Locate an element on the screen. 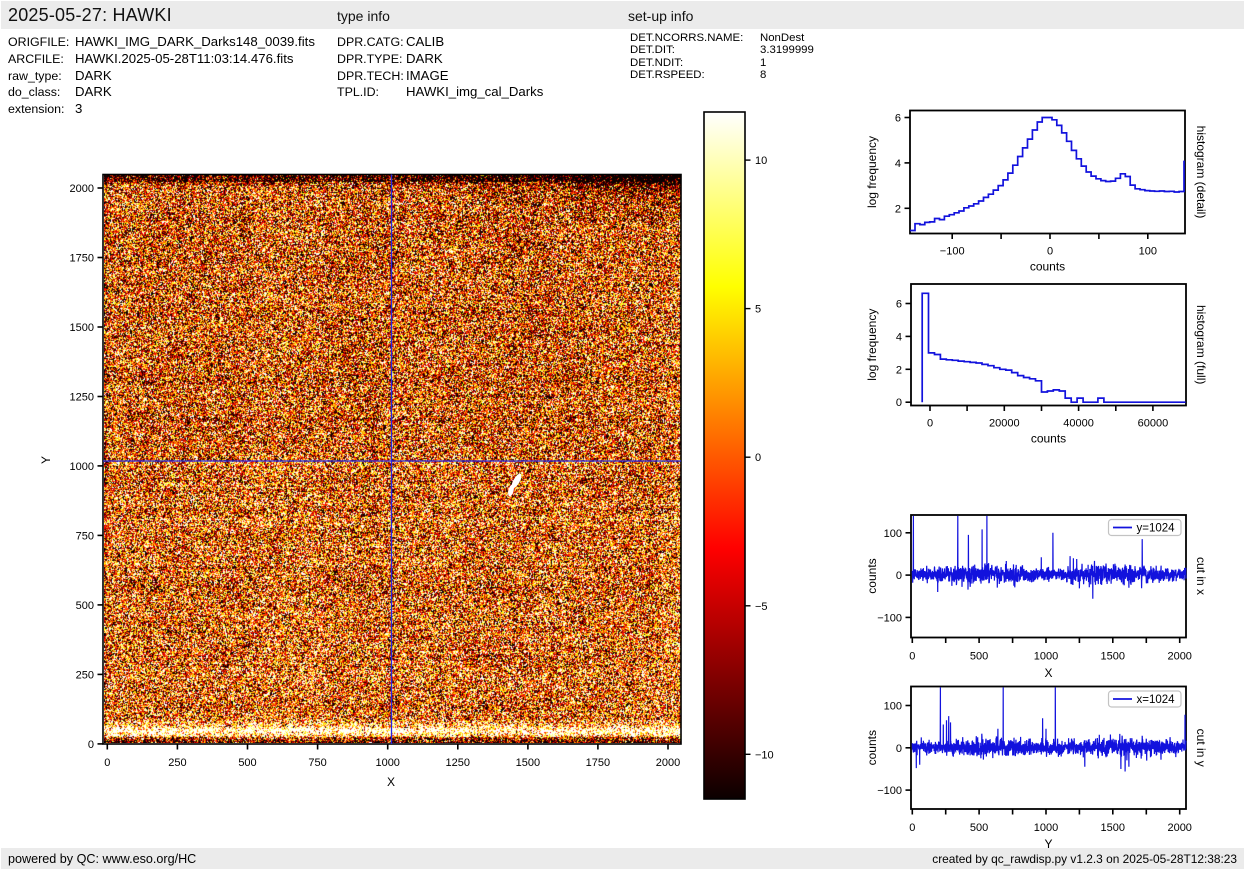 This screenshot has height=870, width=1245. svg-text: histogram (detail) is located at coordinates (1201, 172).